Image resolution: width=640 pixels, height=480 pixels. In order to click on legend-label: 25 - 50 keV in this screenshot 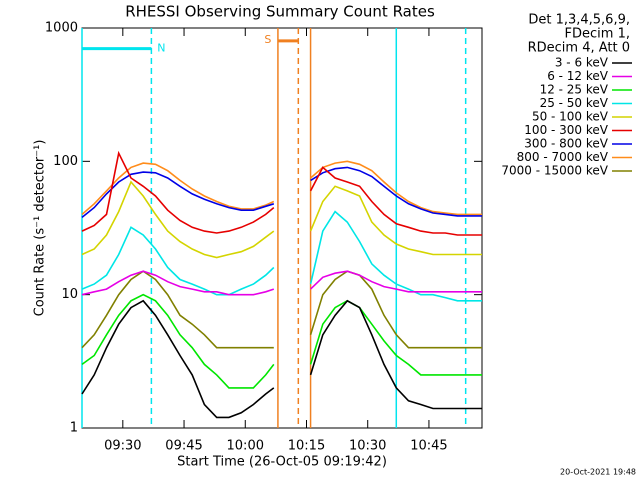, I will do `click(574, 103)`.